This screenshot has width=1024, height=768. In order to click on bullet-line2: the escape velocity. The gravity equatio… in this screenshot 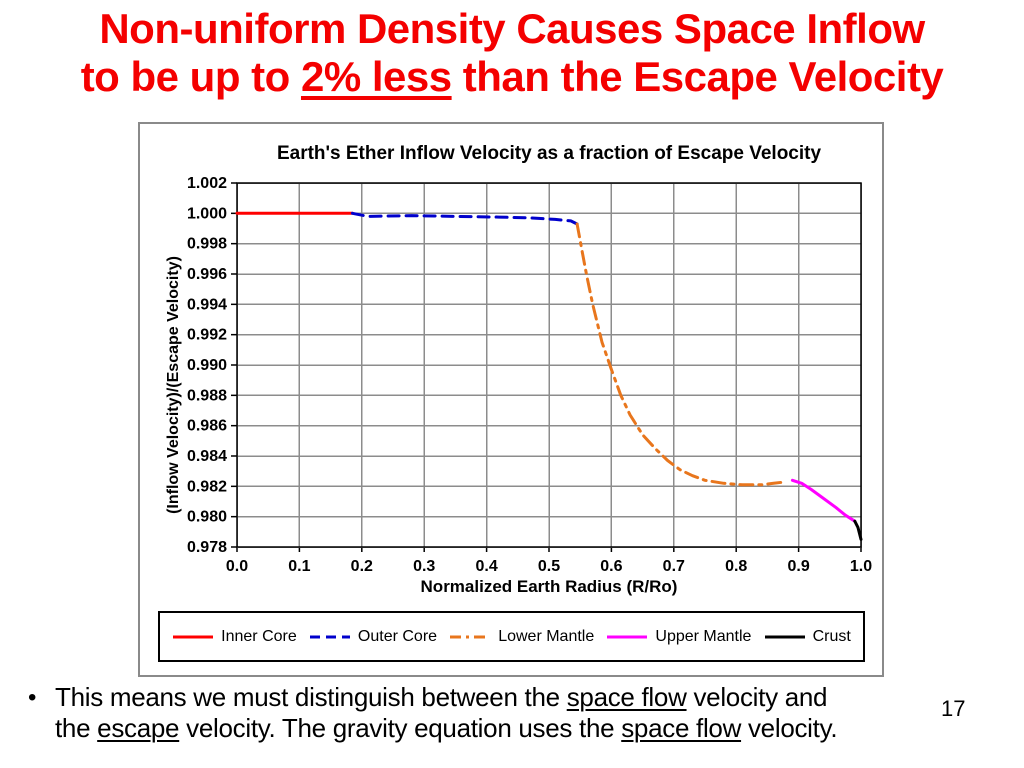, I will do `click(446, 728)`.